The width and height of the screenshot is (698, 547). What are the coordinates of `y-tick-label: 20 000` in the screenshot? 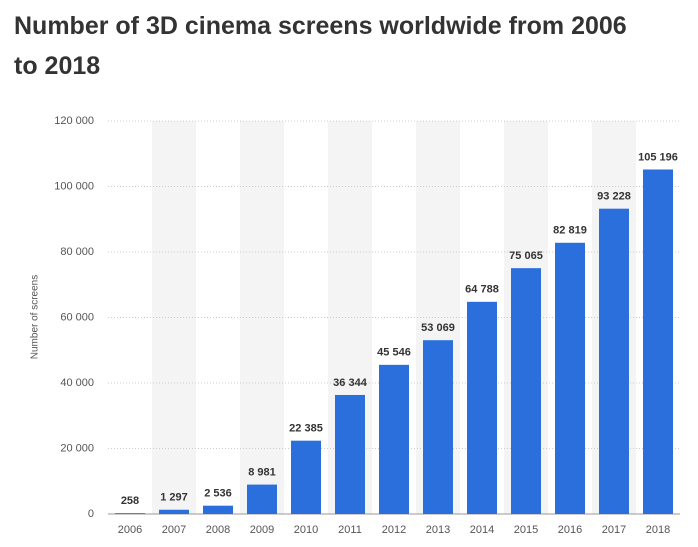 It's located at (77, 448).